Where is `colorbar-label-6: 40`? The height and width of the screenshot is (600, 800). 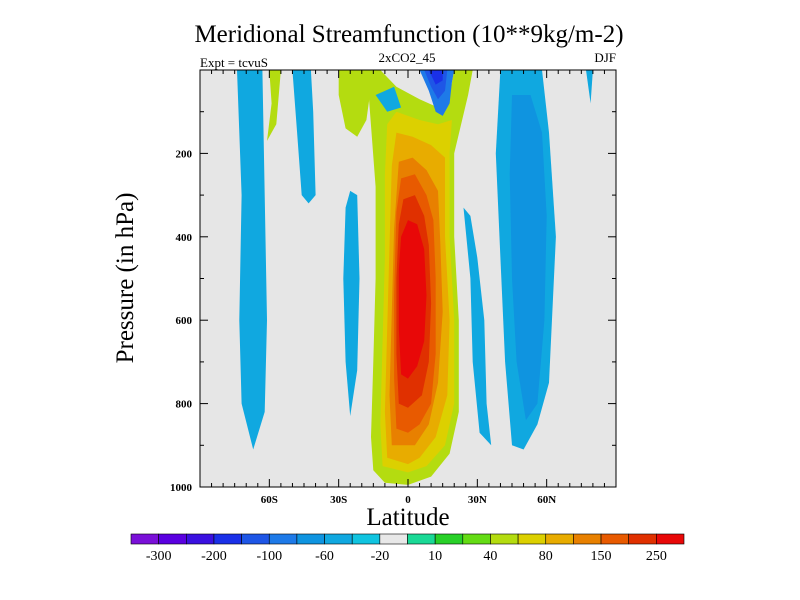
colorbar-label-6: 40 is located at coordinates (490, 556).